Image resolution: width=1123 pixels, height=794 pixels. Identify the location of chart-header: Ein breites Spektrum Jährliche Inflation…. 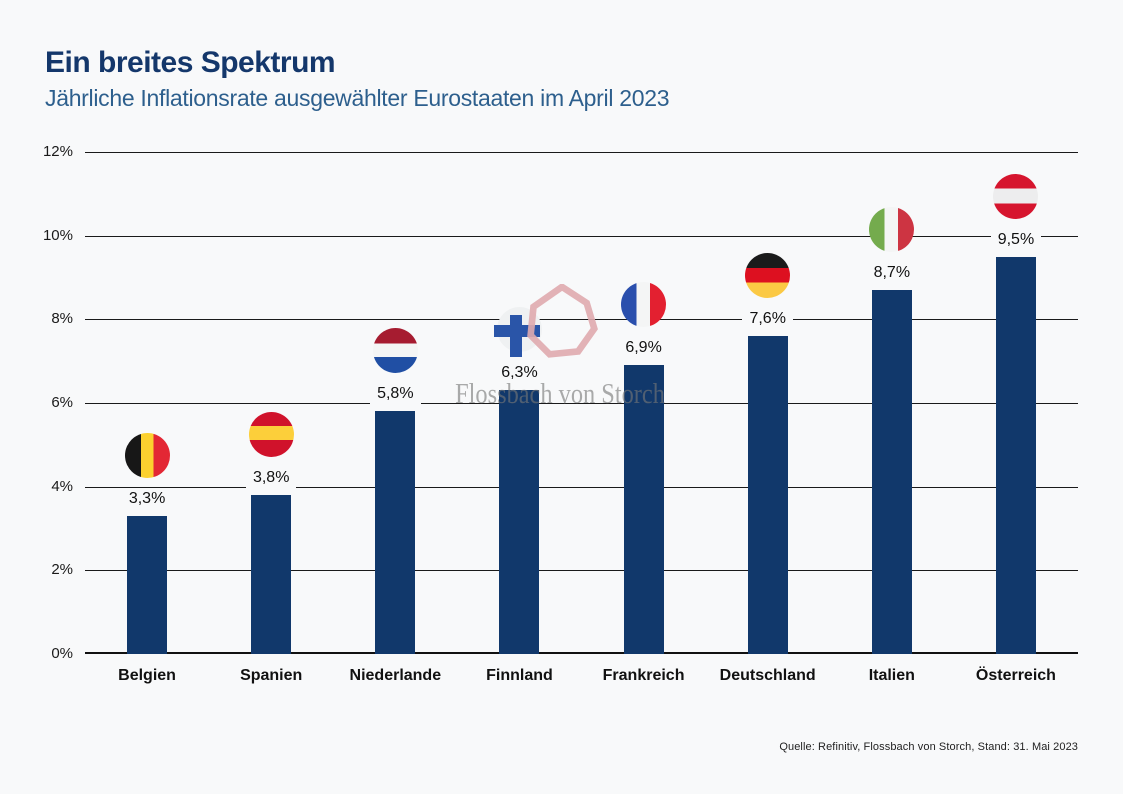
(357, 79).